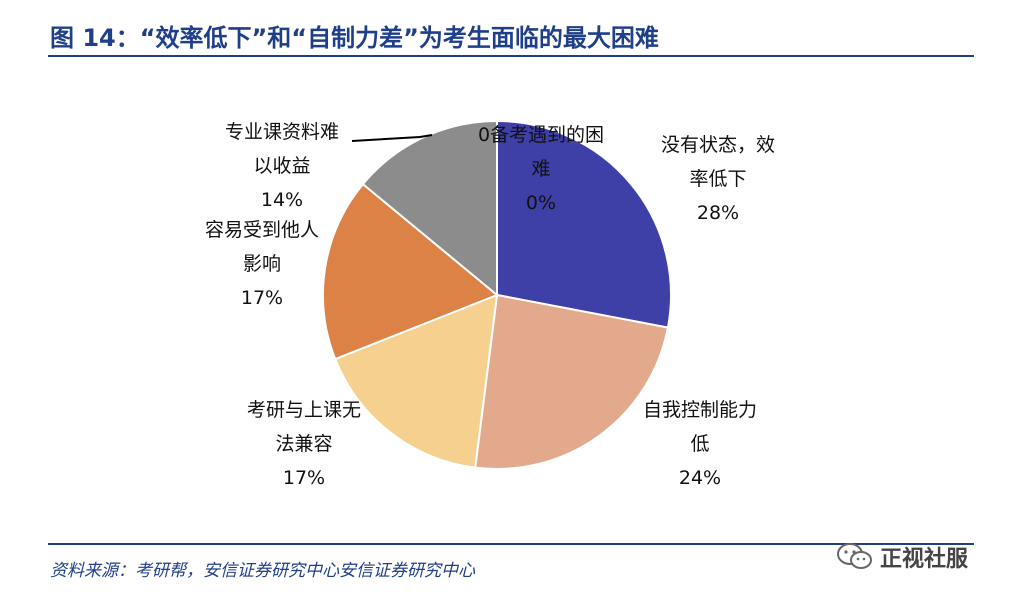 The width and height of the screenshot is (1020, 602). I want to click on watermark-text: 正视社服, so click(924, 559).